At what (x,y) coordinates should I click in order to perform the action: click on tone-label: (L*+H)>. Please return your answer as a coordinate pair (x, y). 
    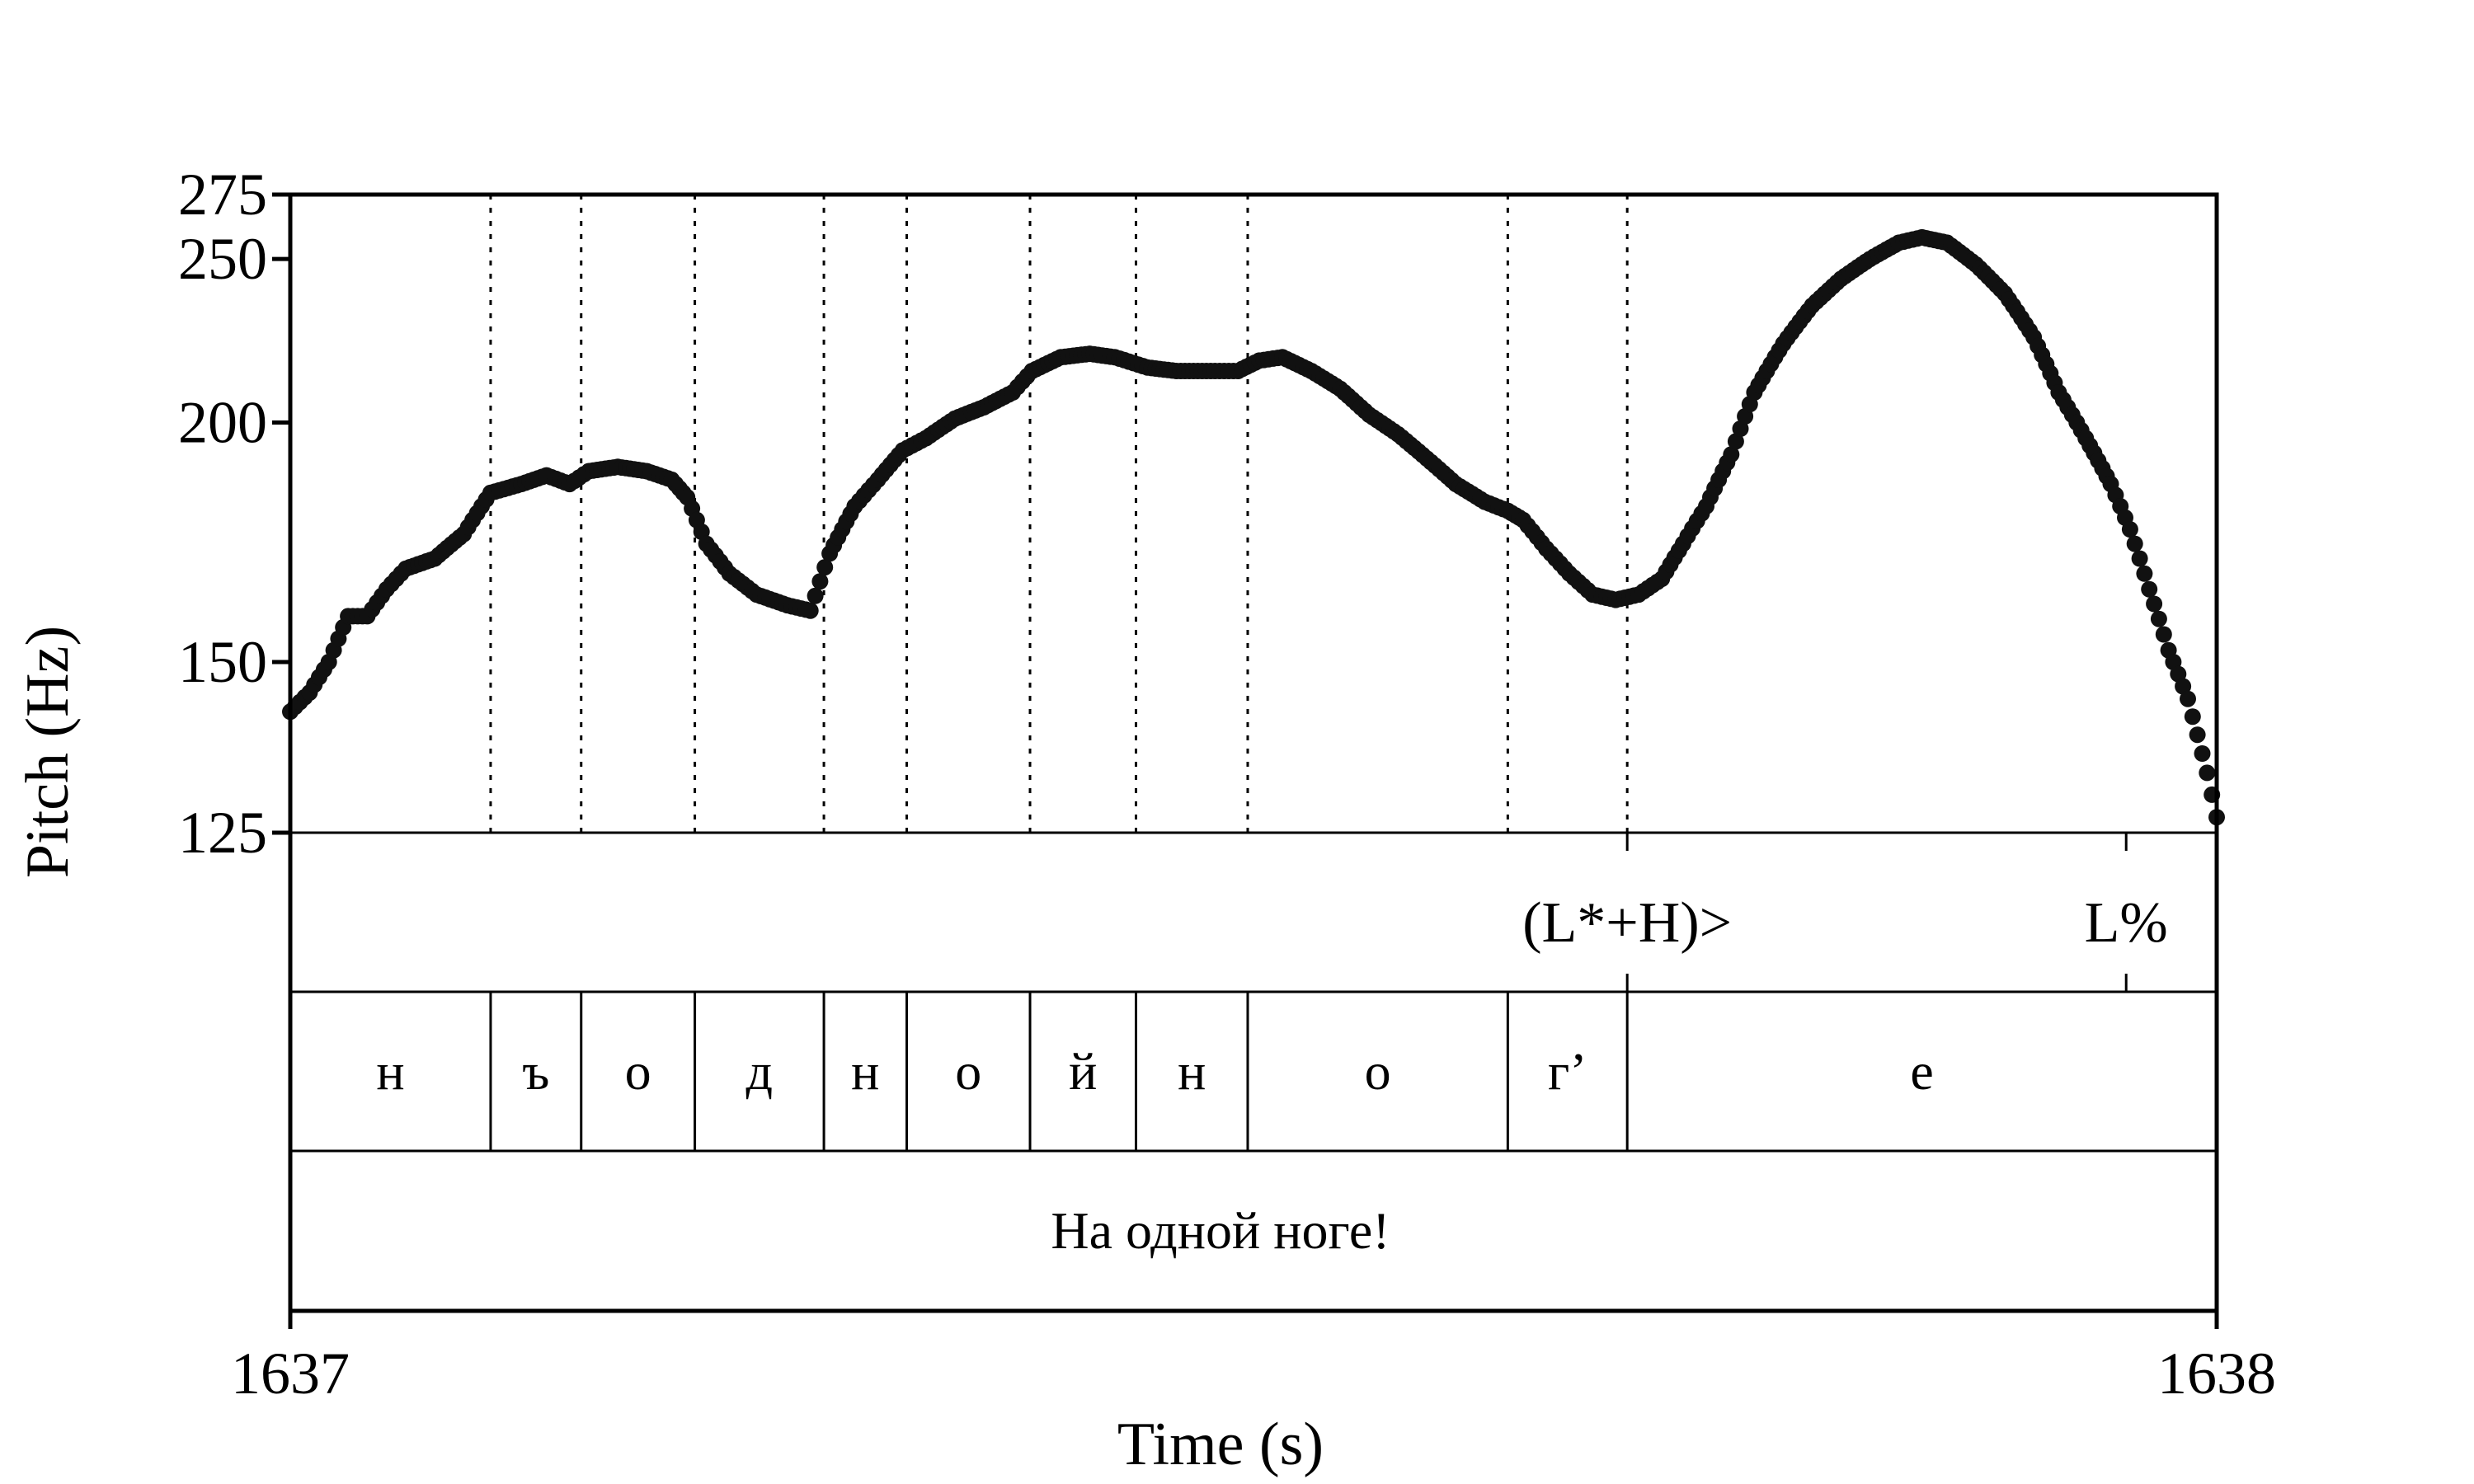
    Looking at the image, I should click on (1627, 923).